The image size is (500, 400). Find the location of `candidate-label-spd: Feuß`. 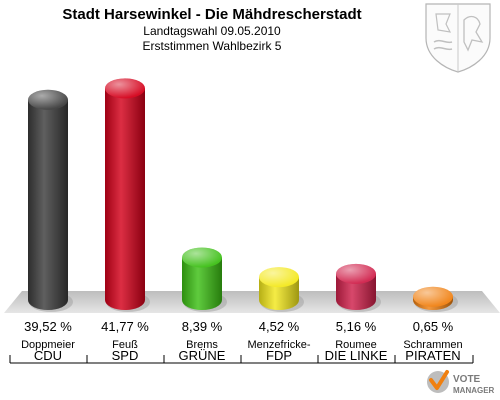

candidate-label-spd: Feuß is located at coordinates (125, 345).